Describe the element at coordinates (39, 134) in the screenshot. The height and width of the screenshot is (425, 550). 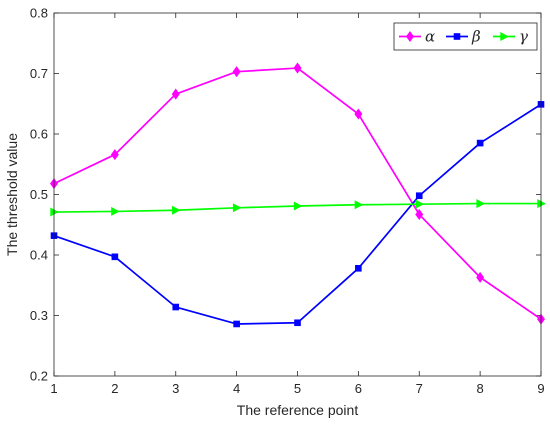
I see `y-tick-label: 0.6` at that location.